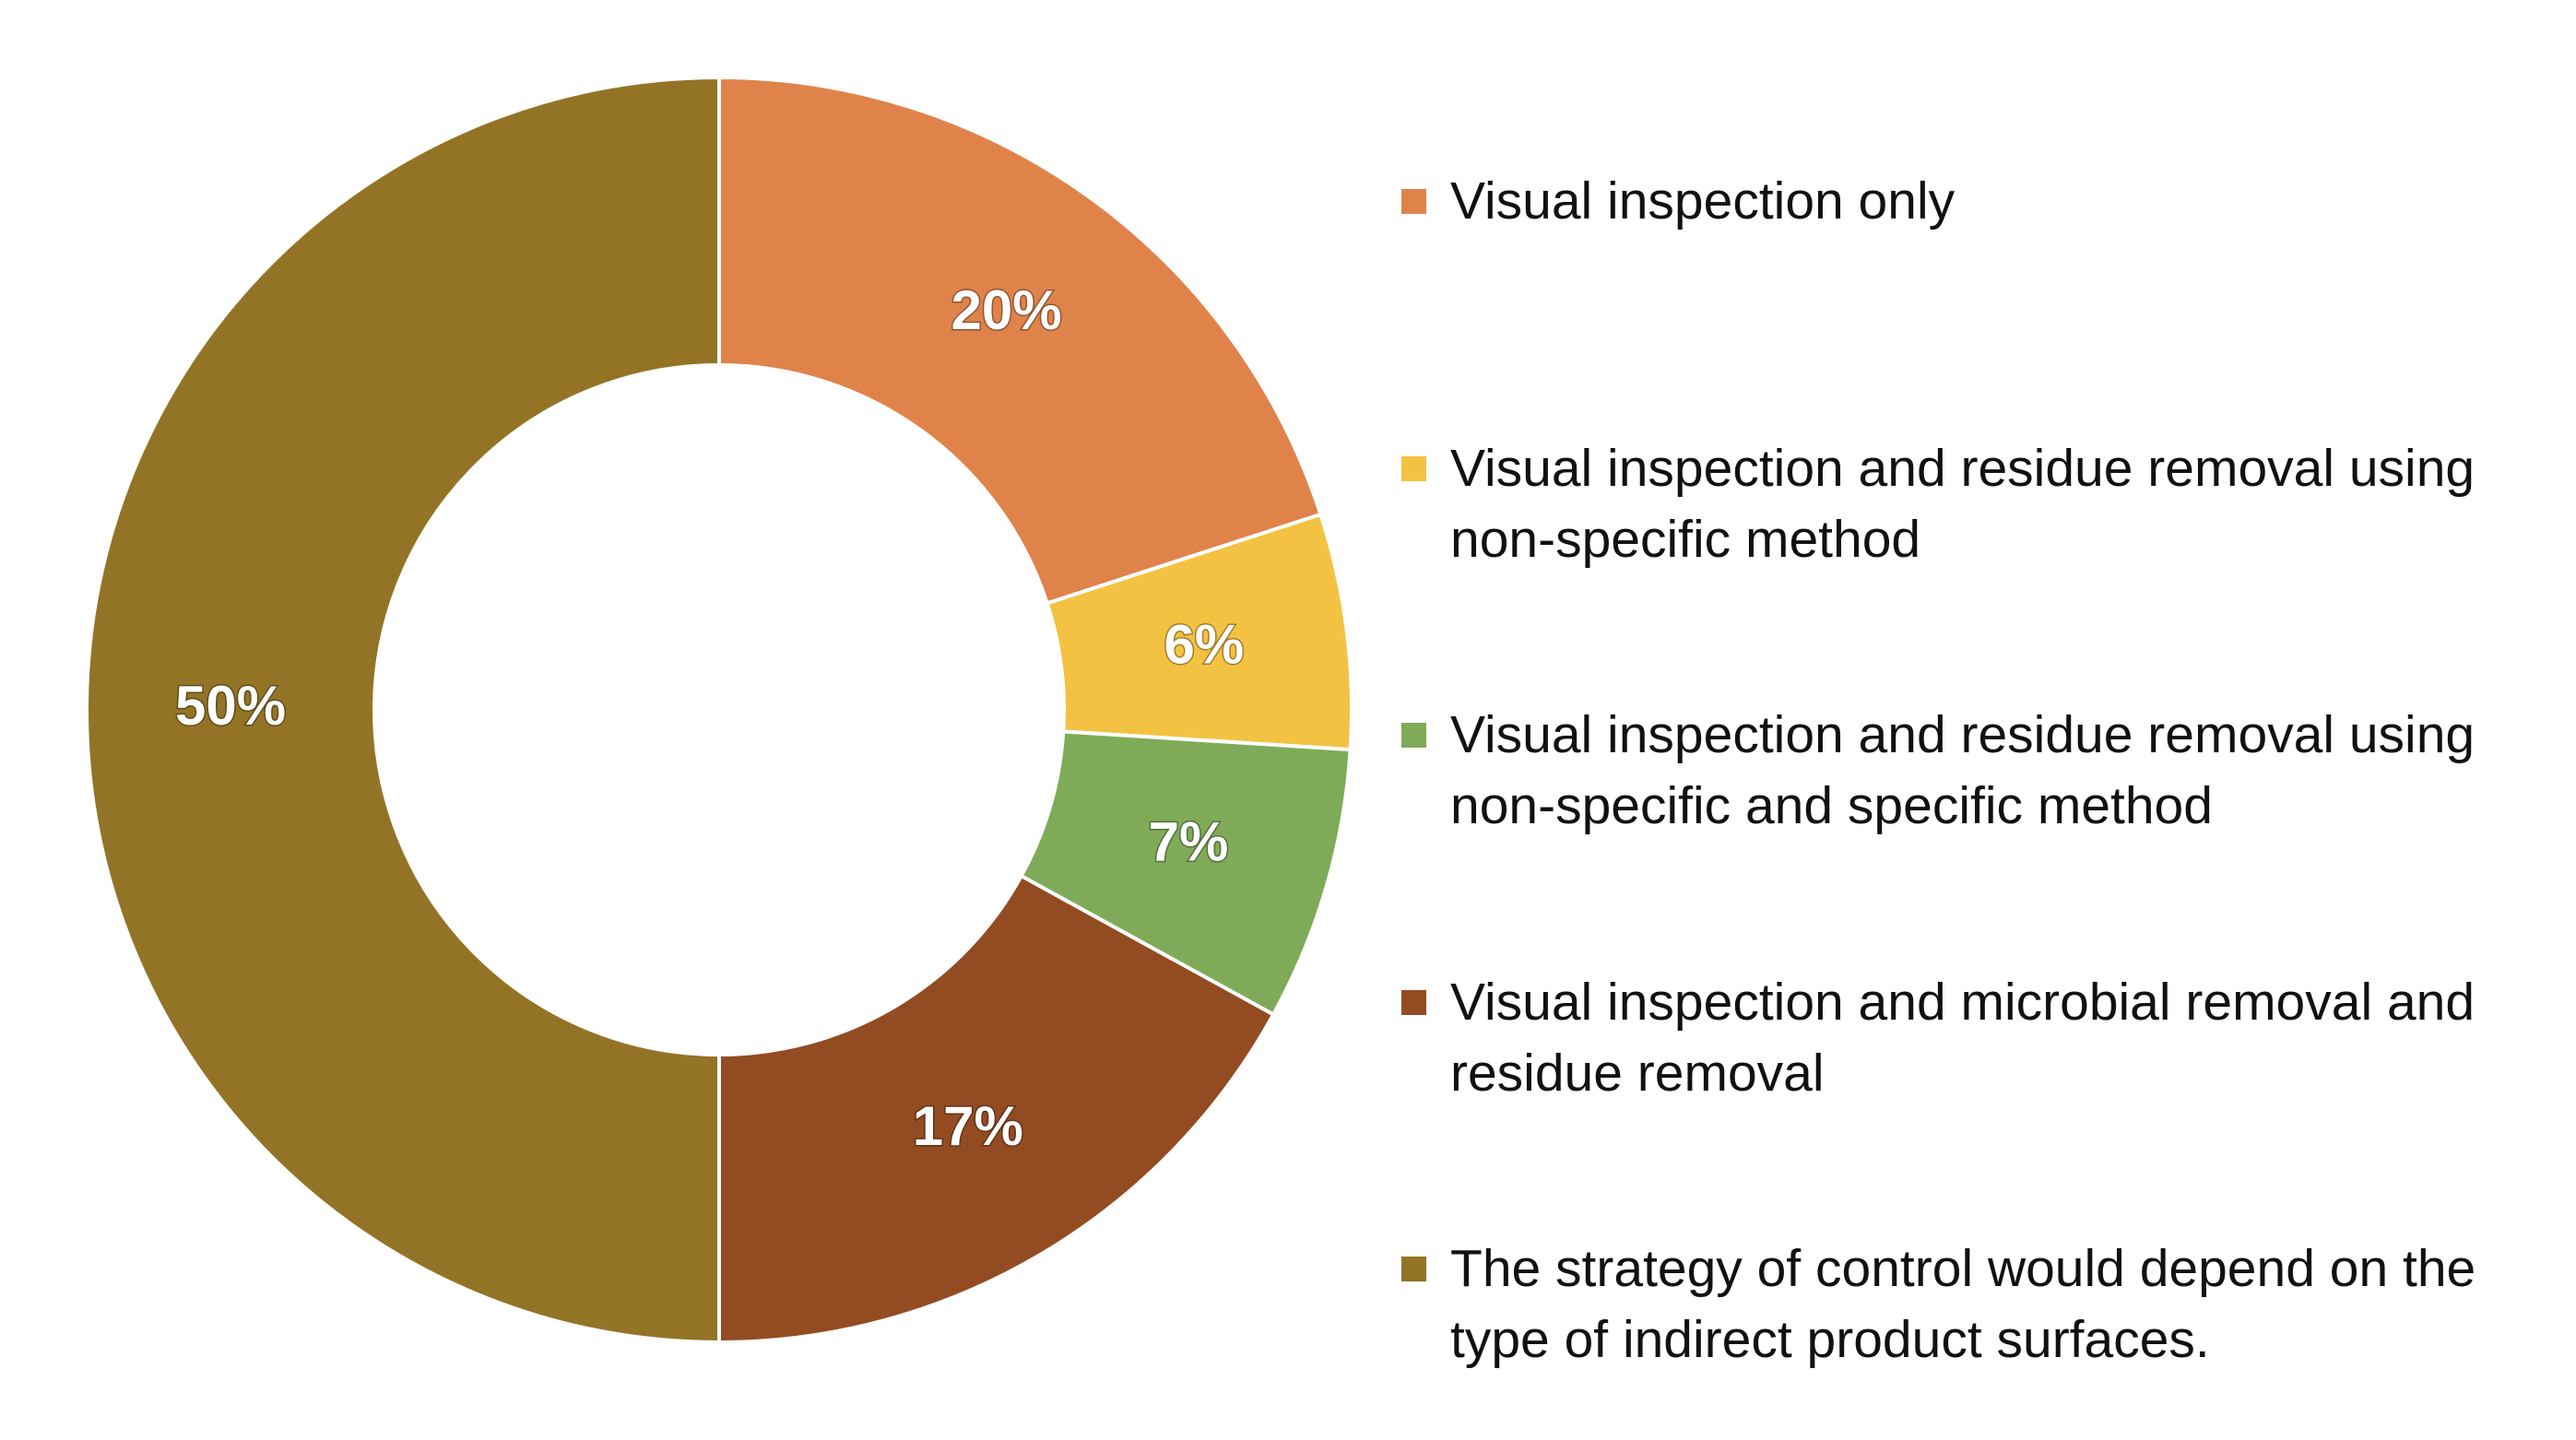 The image size is (2576, 1440). I want to click on value-label: 20%, so click(1006, 310).